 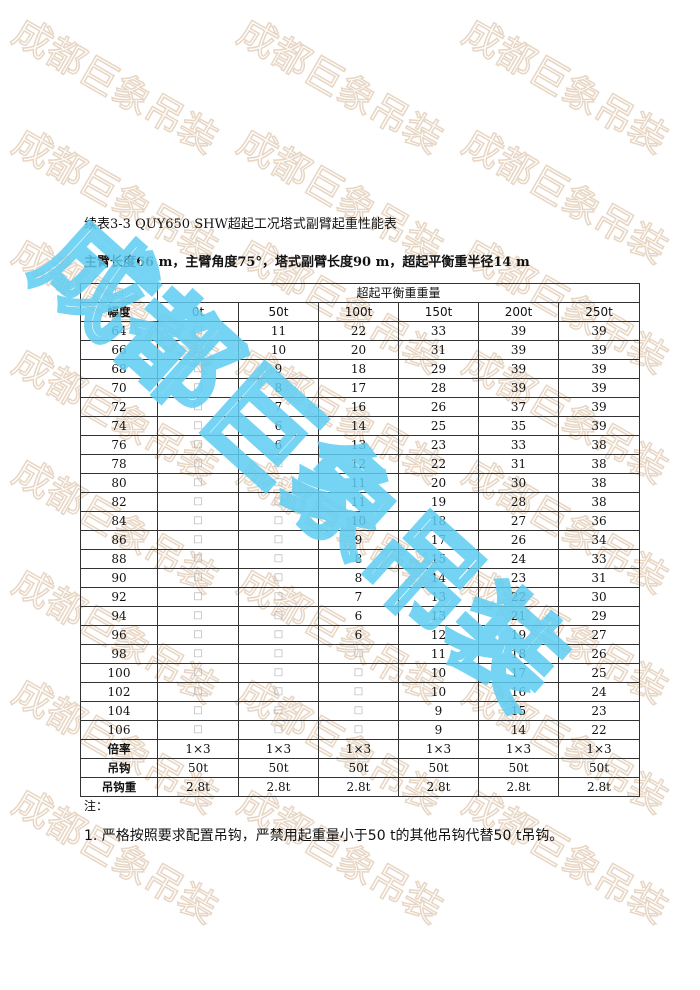 I want to click on table-row: 92 □ □ 7 13 22 30, so click(x=360, y=597).